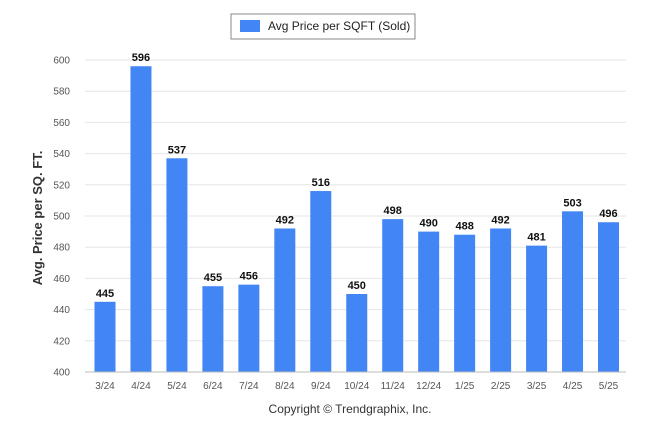 This screenshot has width=646, height=434. Describe the element at coordinates (572, 203) in the screenshot. I see `data-label: 503` at that location.